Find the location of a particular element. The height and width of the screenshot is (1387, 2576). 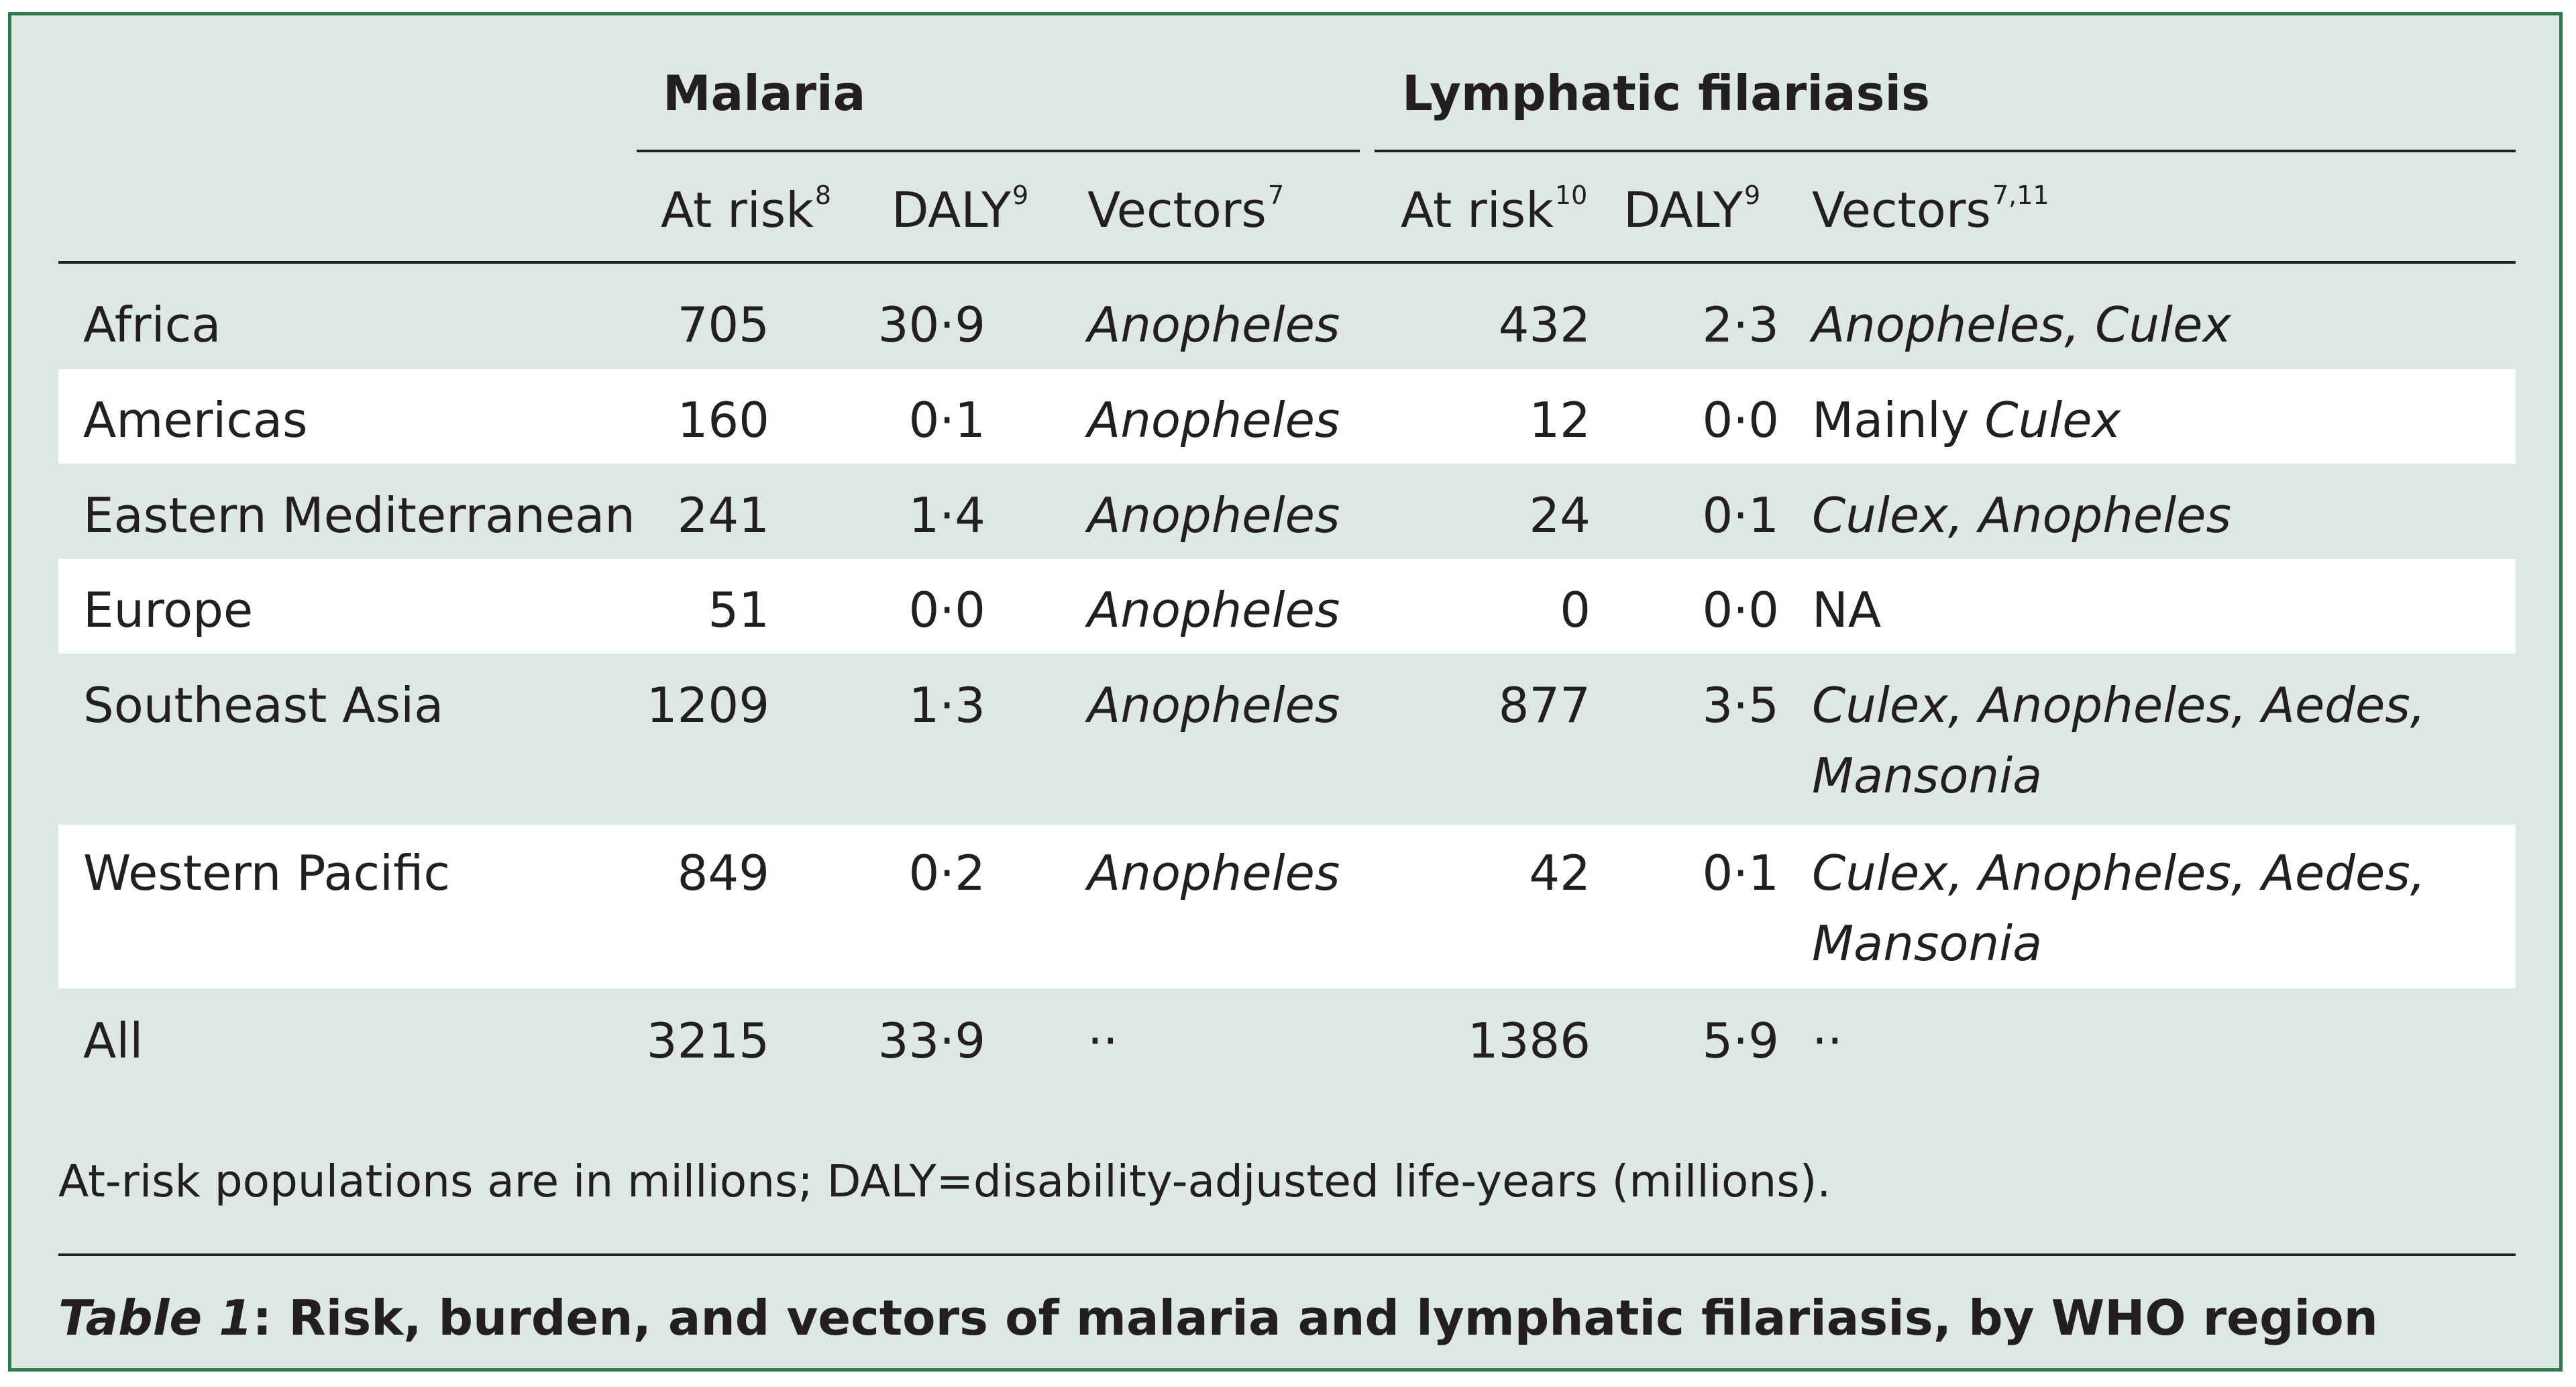

malaria-at-risk: 1209 is located at coordinates (707, 705).